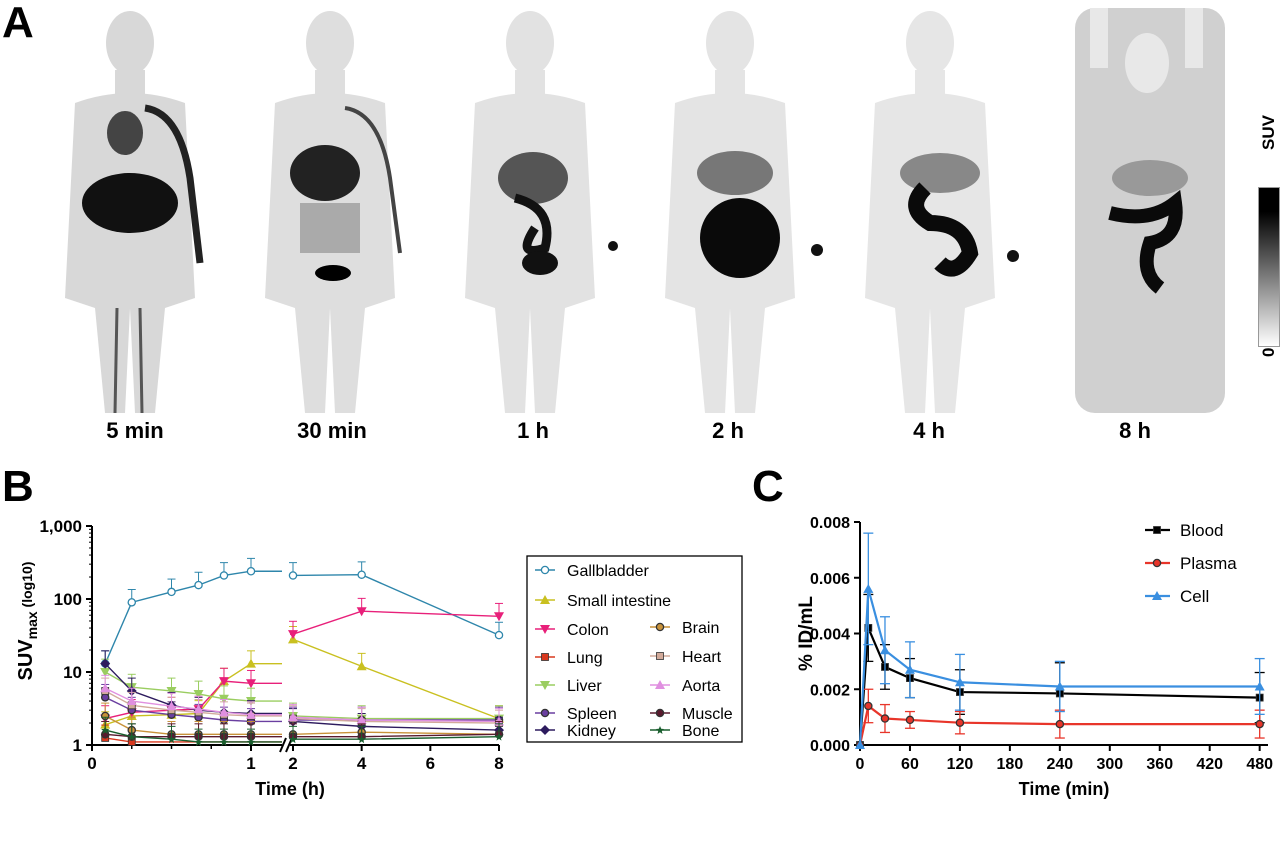 The height and width of the screenshot is (844, 1280). What do you see at coordinates (283, 745) in the screenshot?
I see `axis-break-mark` at bounding box center [283, 745].